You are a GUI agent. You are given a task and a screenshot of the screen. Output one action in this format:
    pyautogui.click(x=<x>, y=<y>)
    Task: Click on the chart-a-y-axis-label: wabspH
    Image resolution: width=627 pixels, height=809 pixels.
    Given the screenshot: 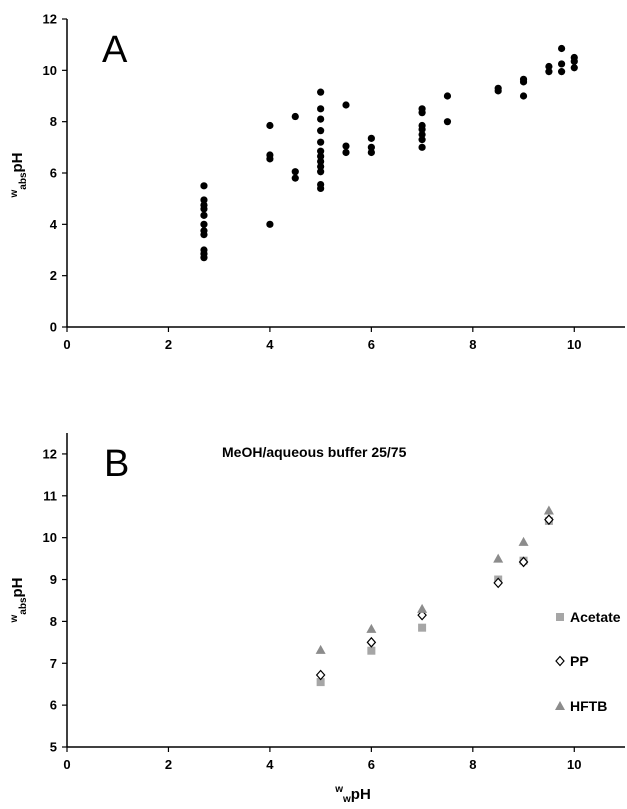 What is the action you would take?
    pyautogui.click(x=19, y=175)
    